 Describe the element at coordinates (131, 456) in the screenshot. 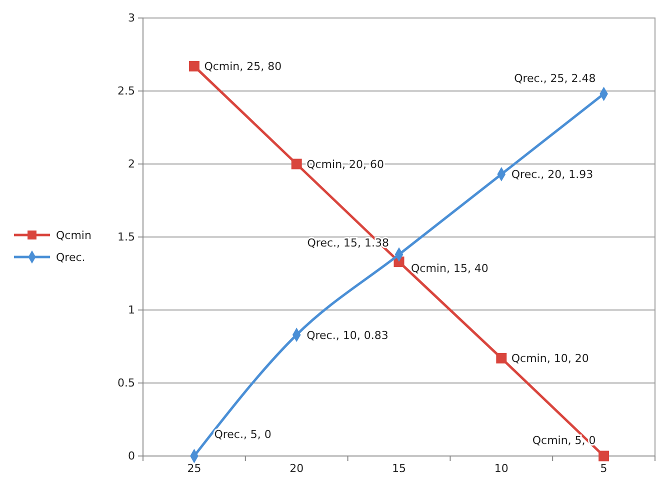

I see `y-tick-label: 0` at that location.